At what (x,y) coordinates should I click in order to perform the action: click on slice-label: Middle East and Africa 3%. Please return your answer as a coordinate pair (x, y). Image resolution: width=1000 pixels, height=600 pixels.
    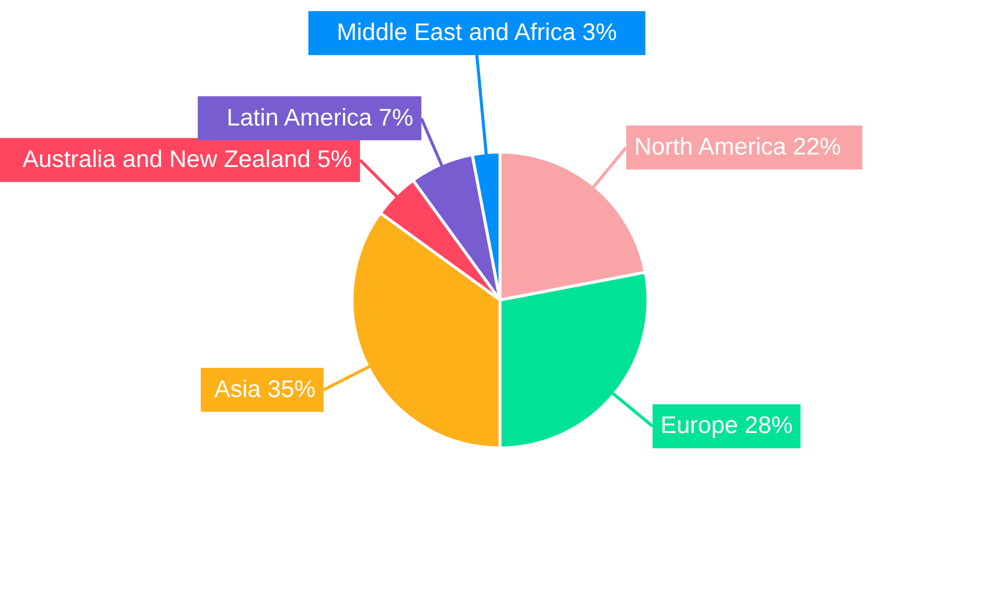
    Looking at the image, I should click on (476, 32).